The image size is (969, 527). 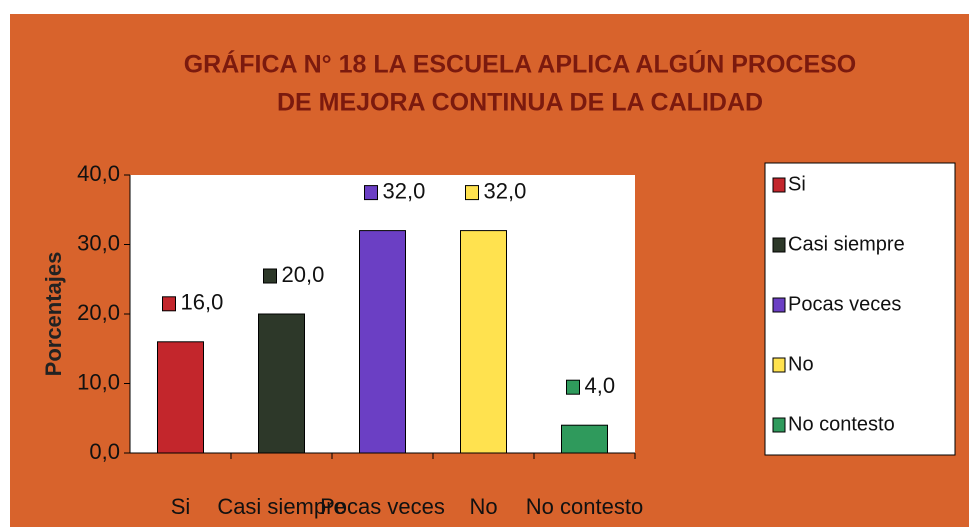 I want to click on legend-label: No contesto, so click(x=841, y=424).